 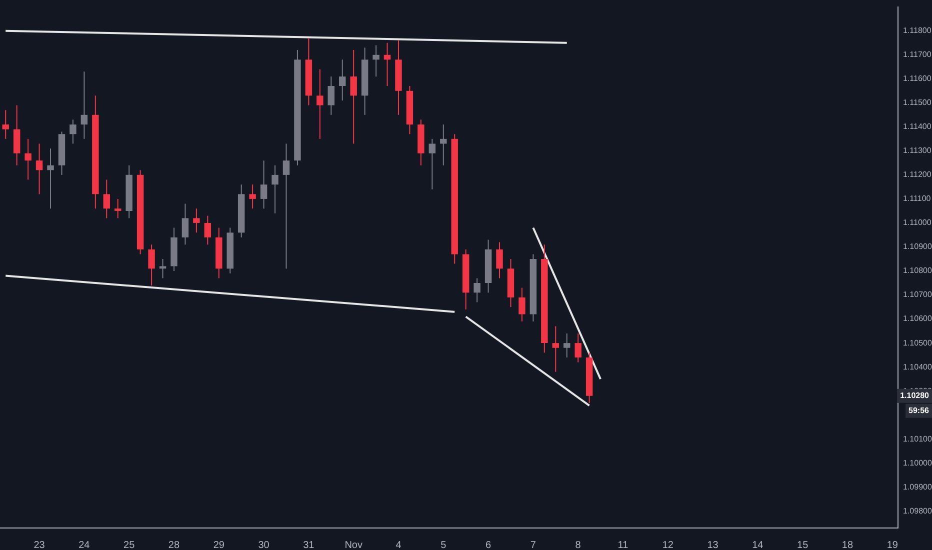 I want to click on y-tick-label: 1.11600, so click(x=917, y=79).